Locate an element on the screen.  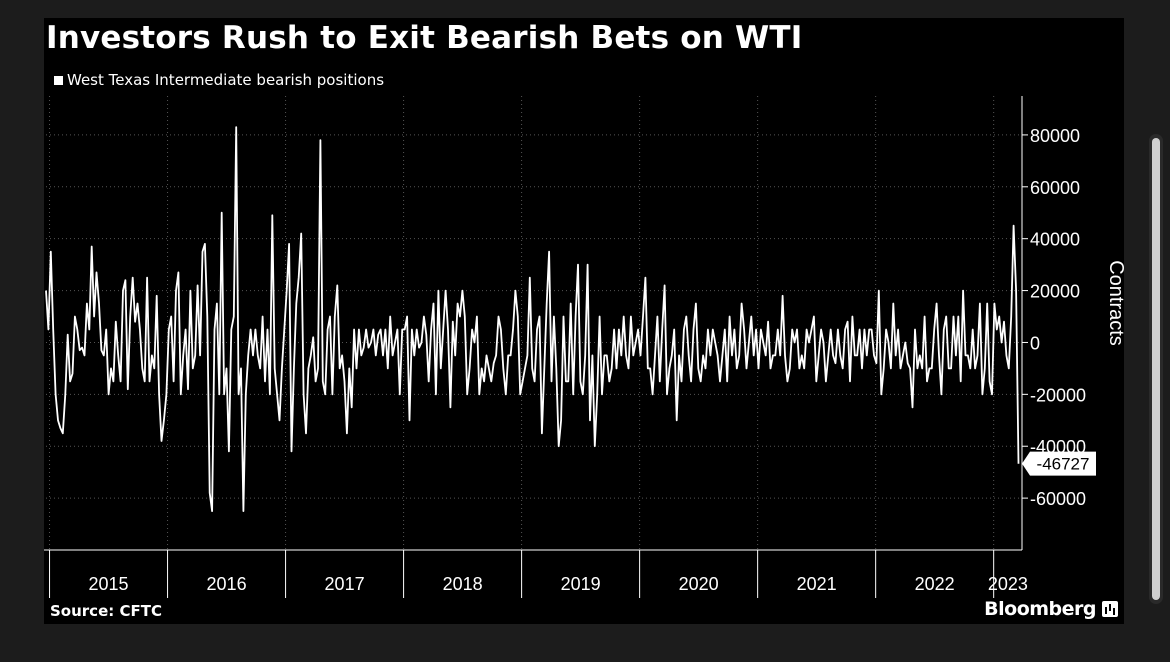
x-tick-label: 2020 is located at coordinates (699, 584).